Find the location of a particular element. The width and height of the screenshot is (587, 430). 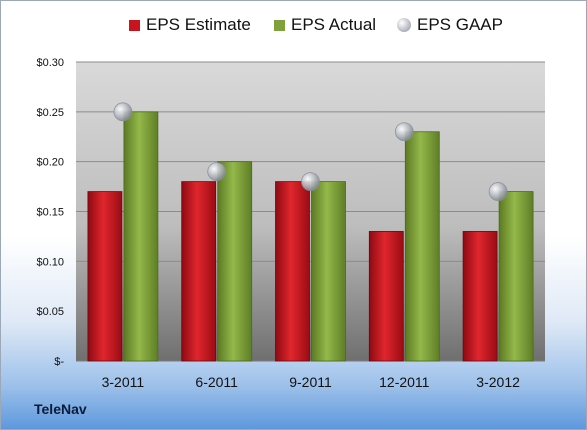

legend-item-eps-gaap: EPS GAAP is located at coordinates (450, 25).